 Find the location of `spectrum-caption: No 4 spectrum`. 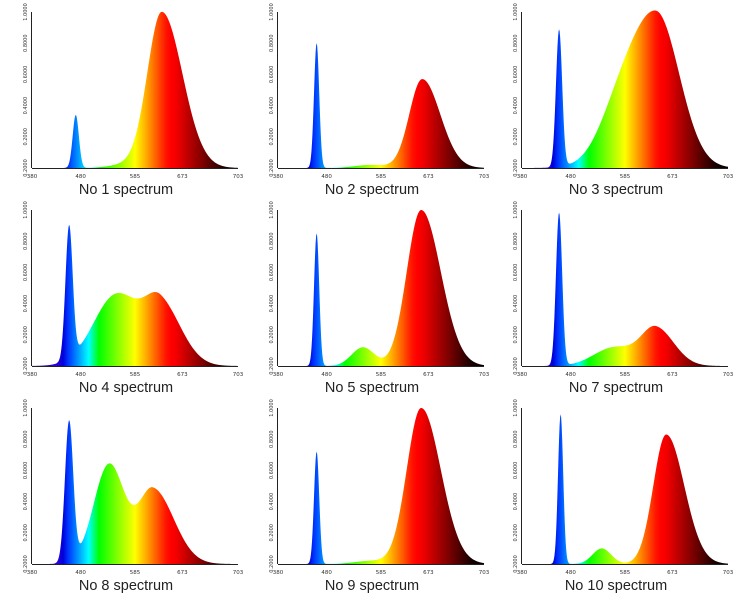

spectrum-caption: No 4 spectrum is located at coordinates (126, 388).